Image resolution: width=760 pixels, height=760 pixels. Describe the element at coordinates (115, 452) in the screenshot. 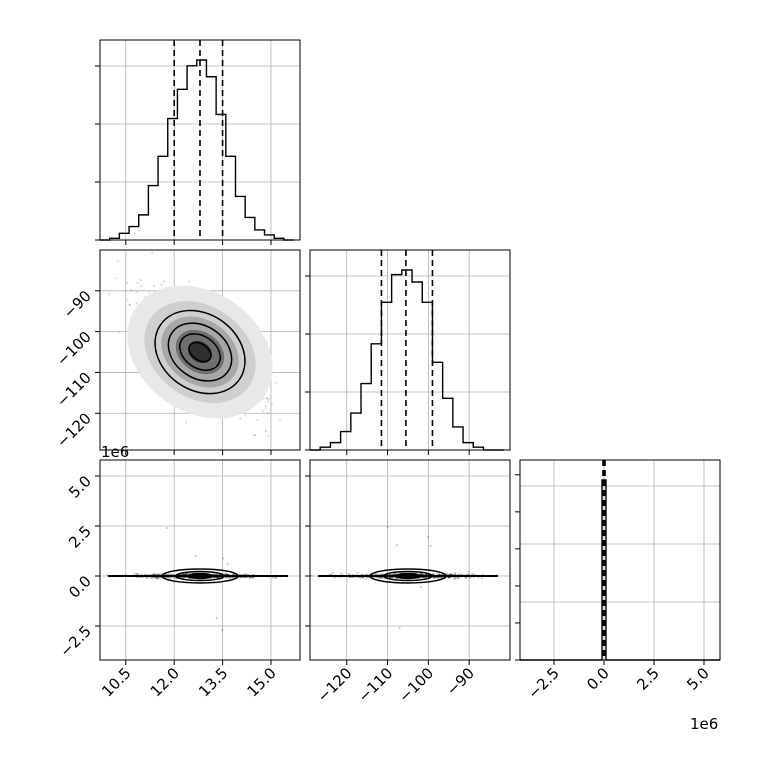

I see `offset-label-y-row3: 1e6` at that location.